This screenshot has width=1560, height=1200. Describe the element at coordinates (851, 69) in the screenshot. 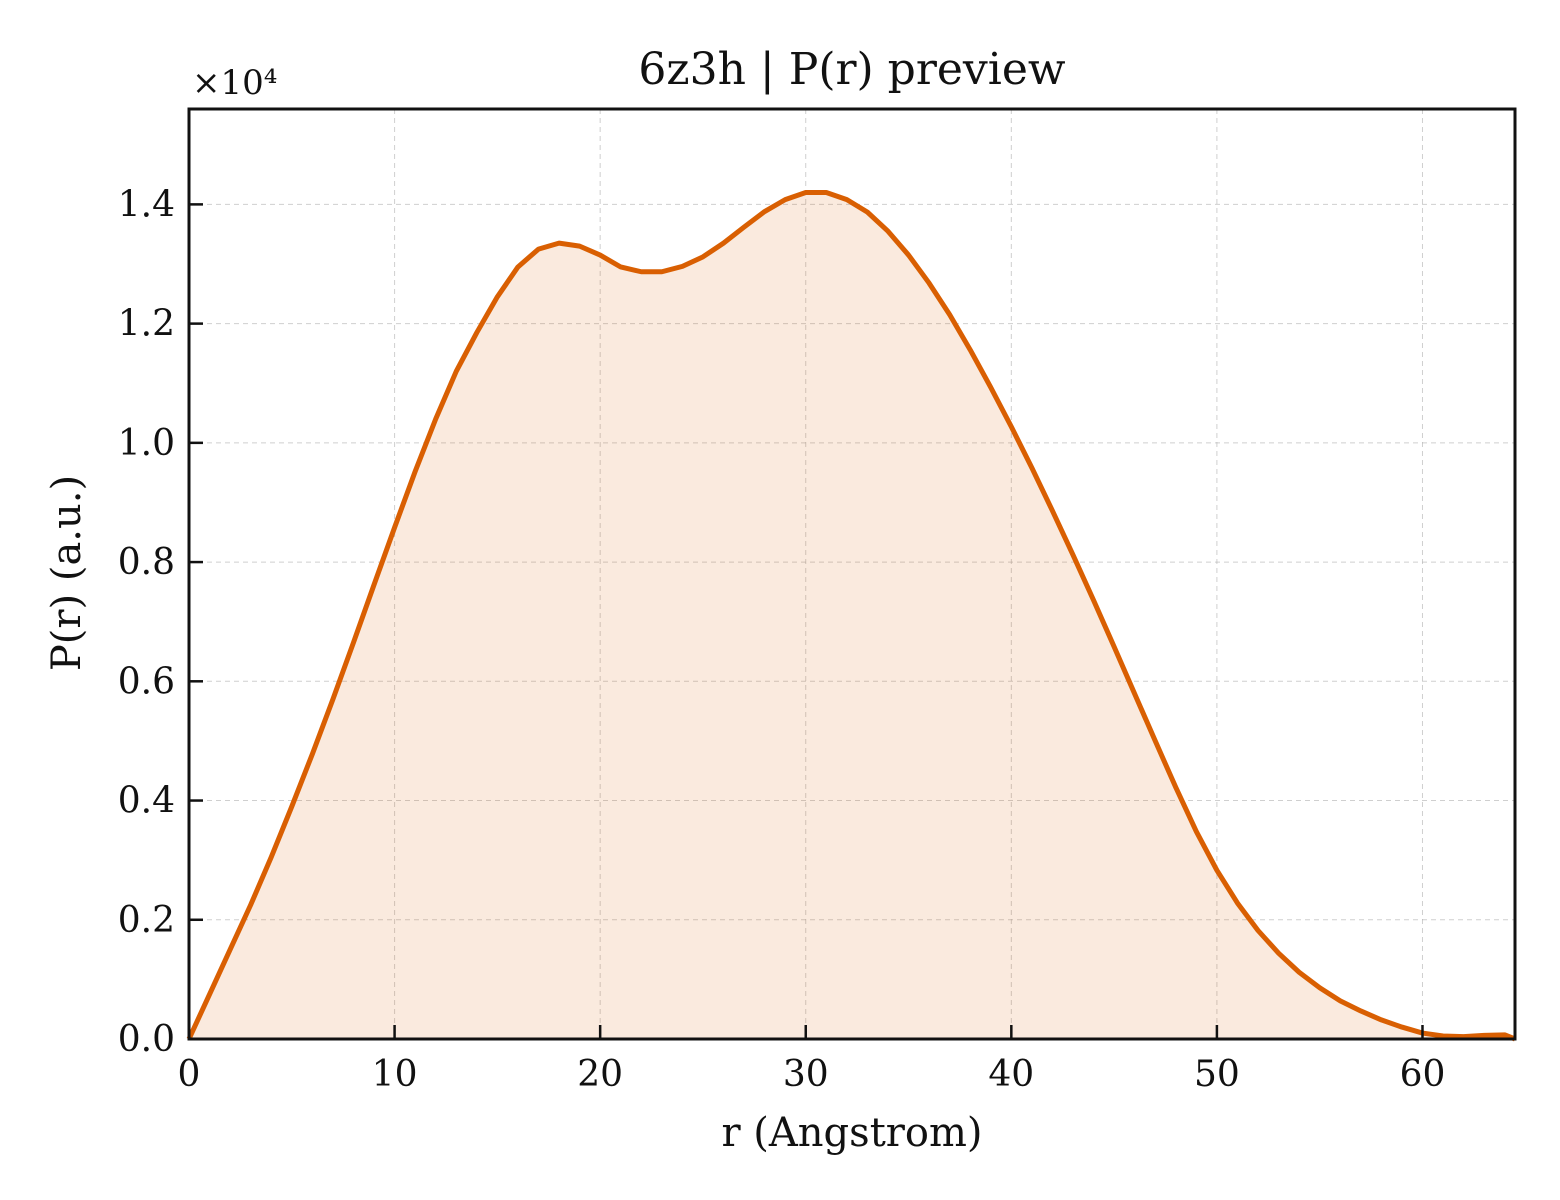

I see `chart-title: 6z3h | P(r) preview` at that location.